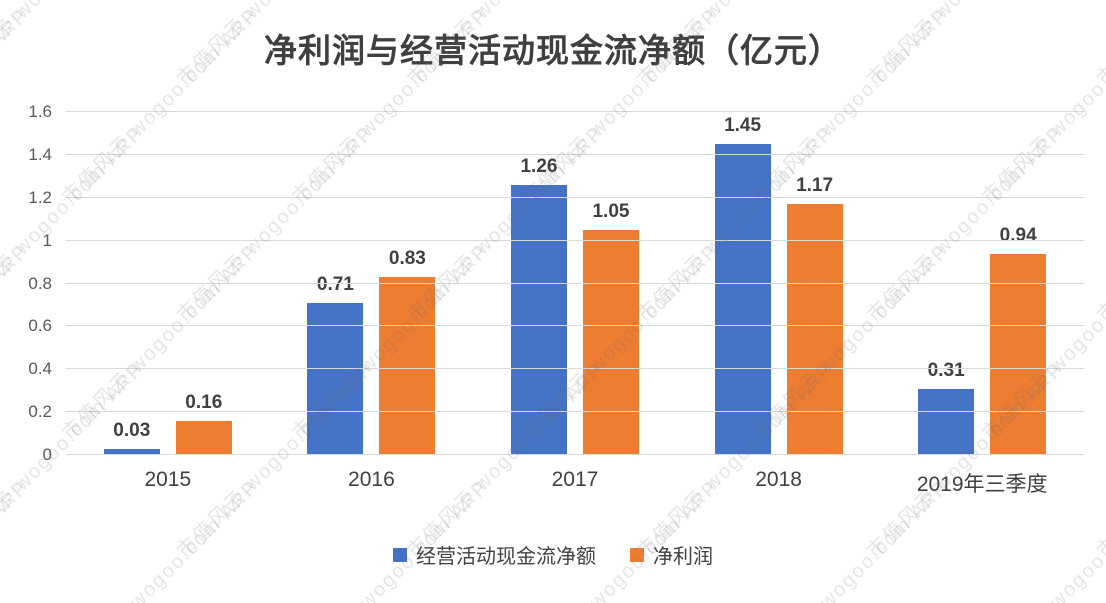 This screenshot has height=603, width=1106. I want to click on legend: 经营活动现金流净额 净利润, so click(553, 554).